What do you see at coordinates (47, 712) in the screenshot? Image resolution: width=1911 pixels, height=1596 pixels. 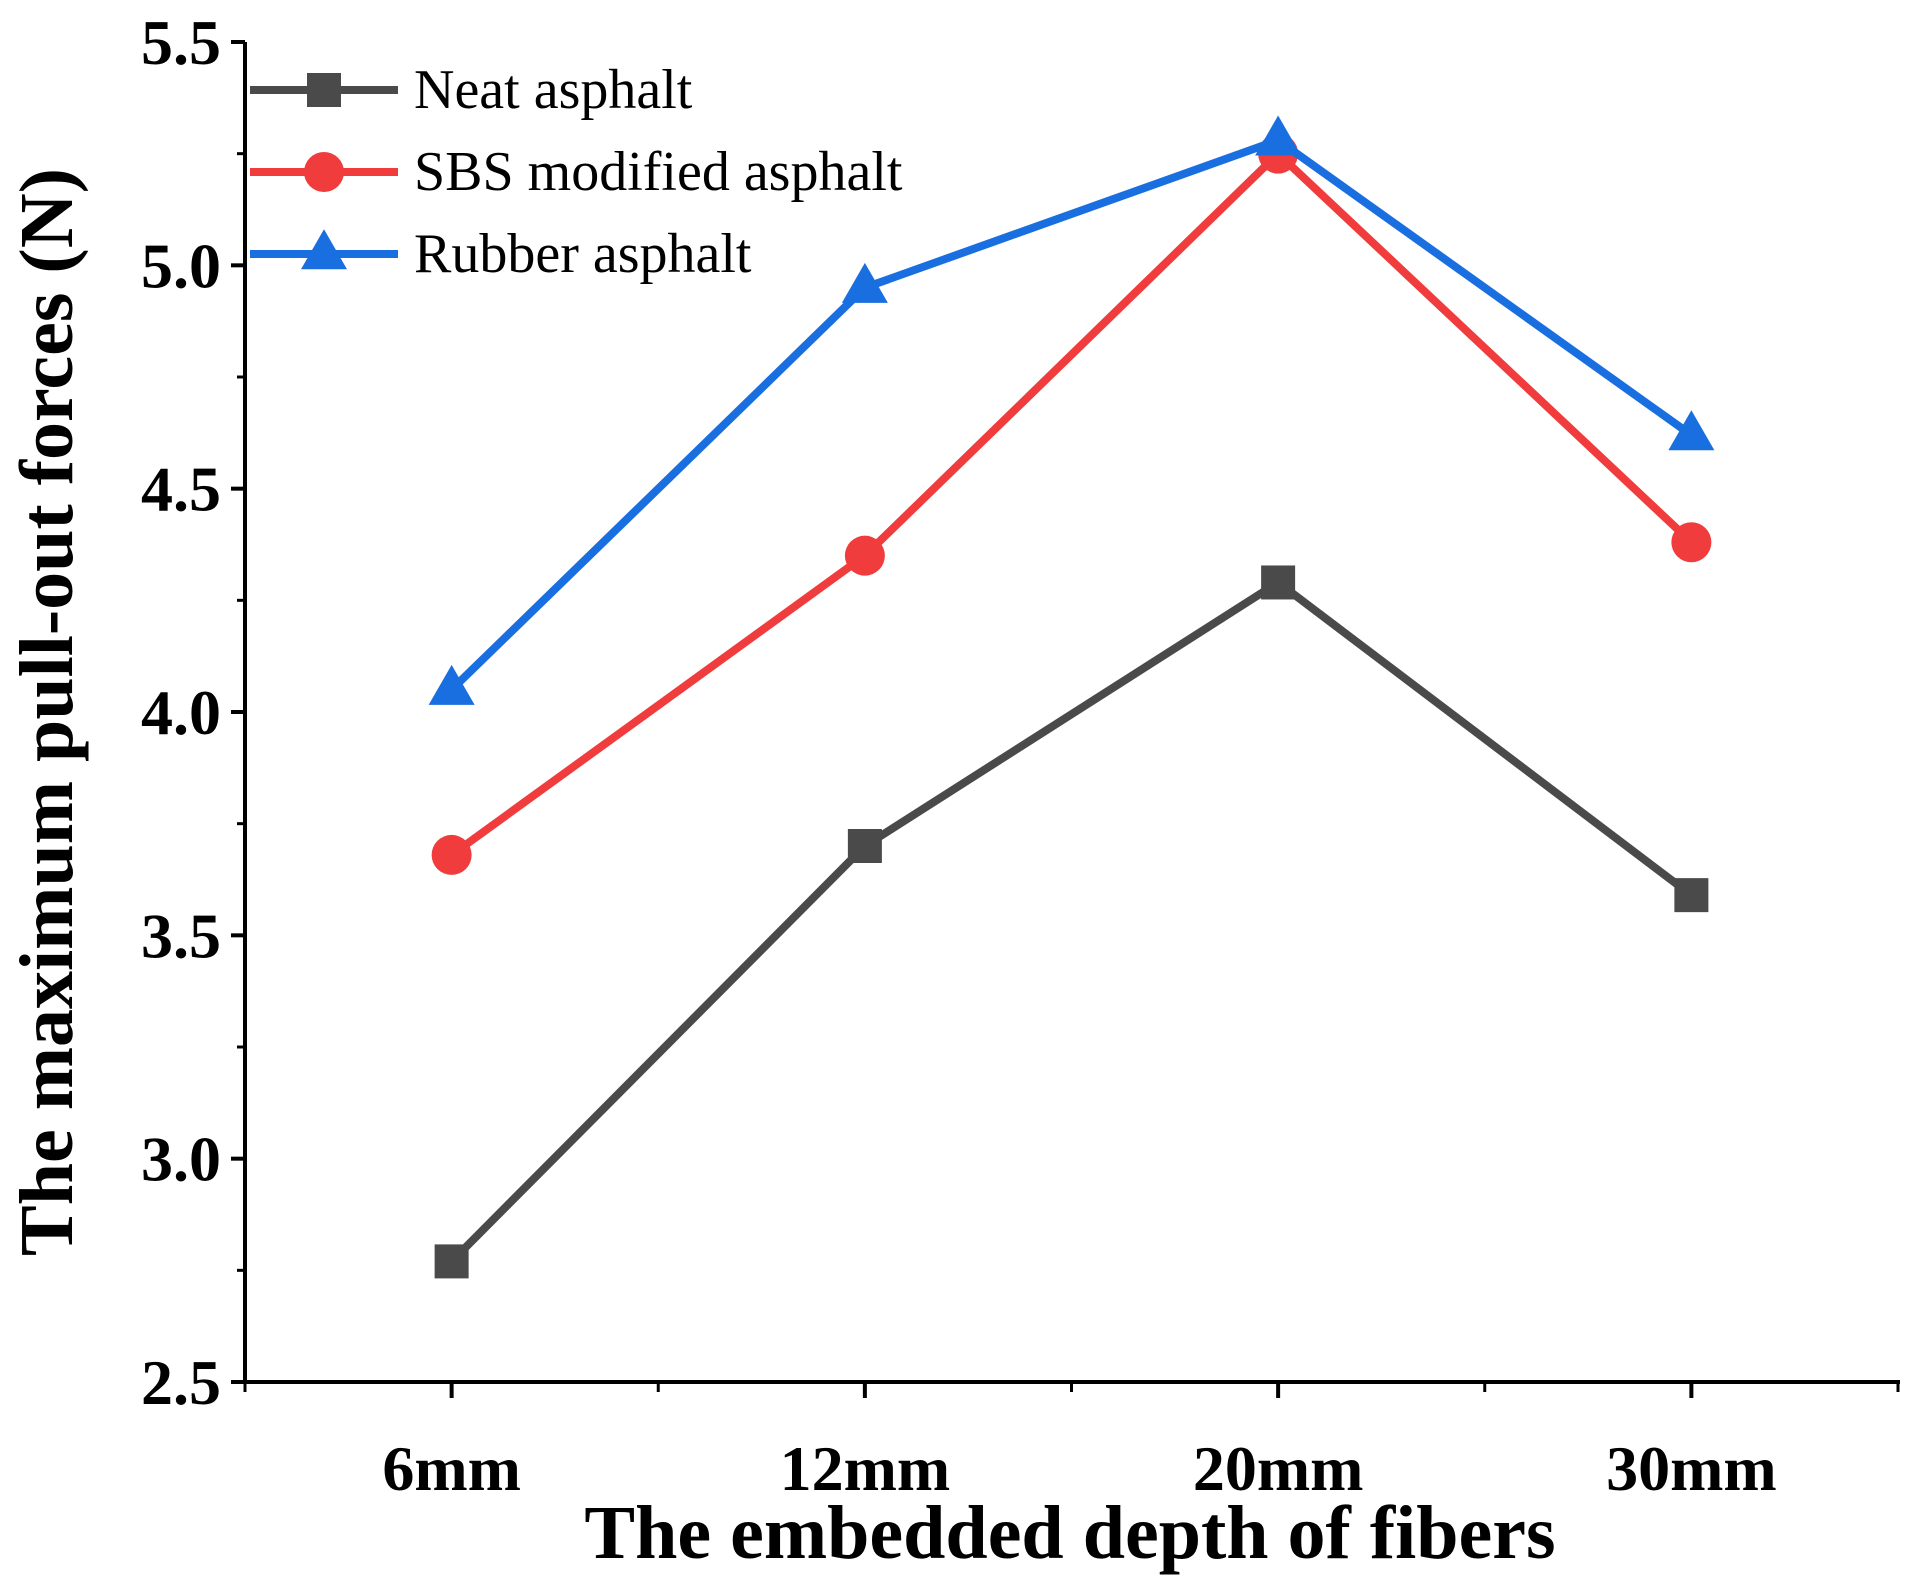 I see `y-axis-title: The maximum pull-out forces (N)` at bounding box center [47, 712].